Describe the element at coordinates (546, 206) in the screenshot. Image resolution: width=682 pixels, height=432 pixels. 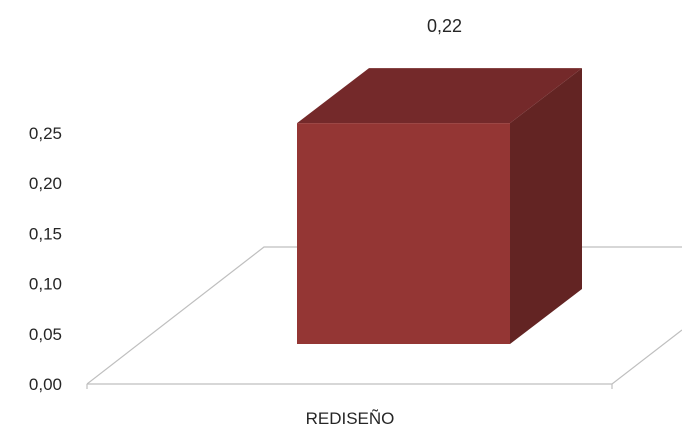
I see `bar-side-face` at that location.